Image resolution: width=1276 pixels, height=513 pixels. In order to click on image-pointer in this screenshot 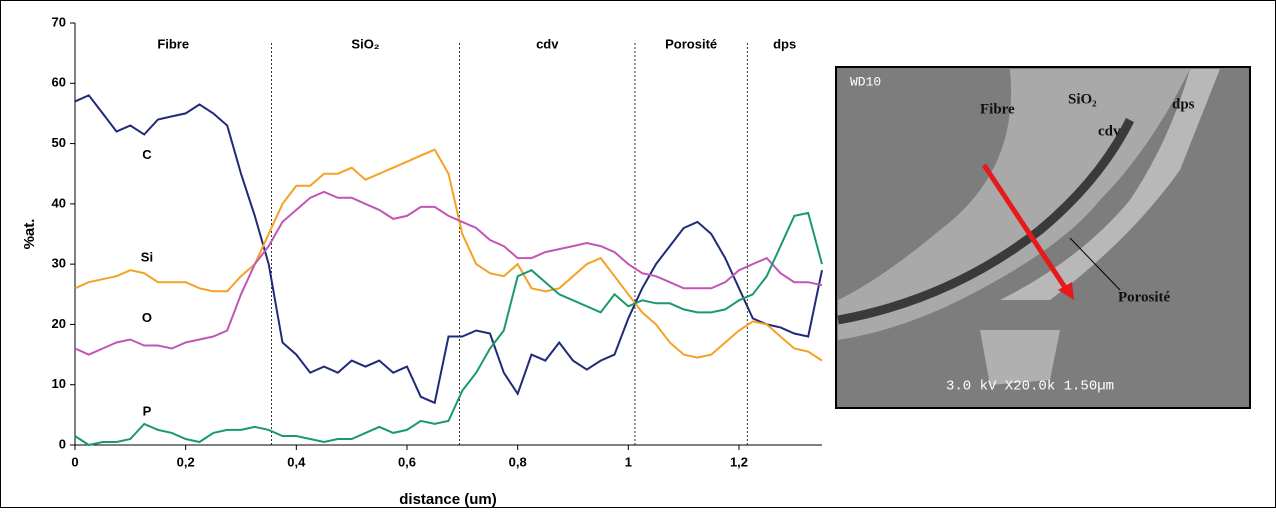, I will do `click(1095, 264)`.